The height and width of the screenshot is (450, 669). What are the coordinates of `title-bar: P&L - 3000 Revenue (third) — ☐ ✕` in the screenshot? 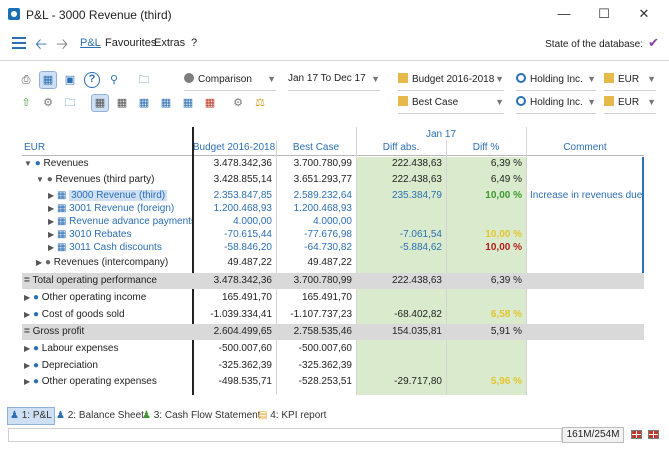 It's located at (334, 15).